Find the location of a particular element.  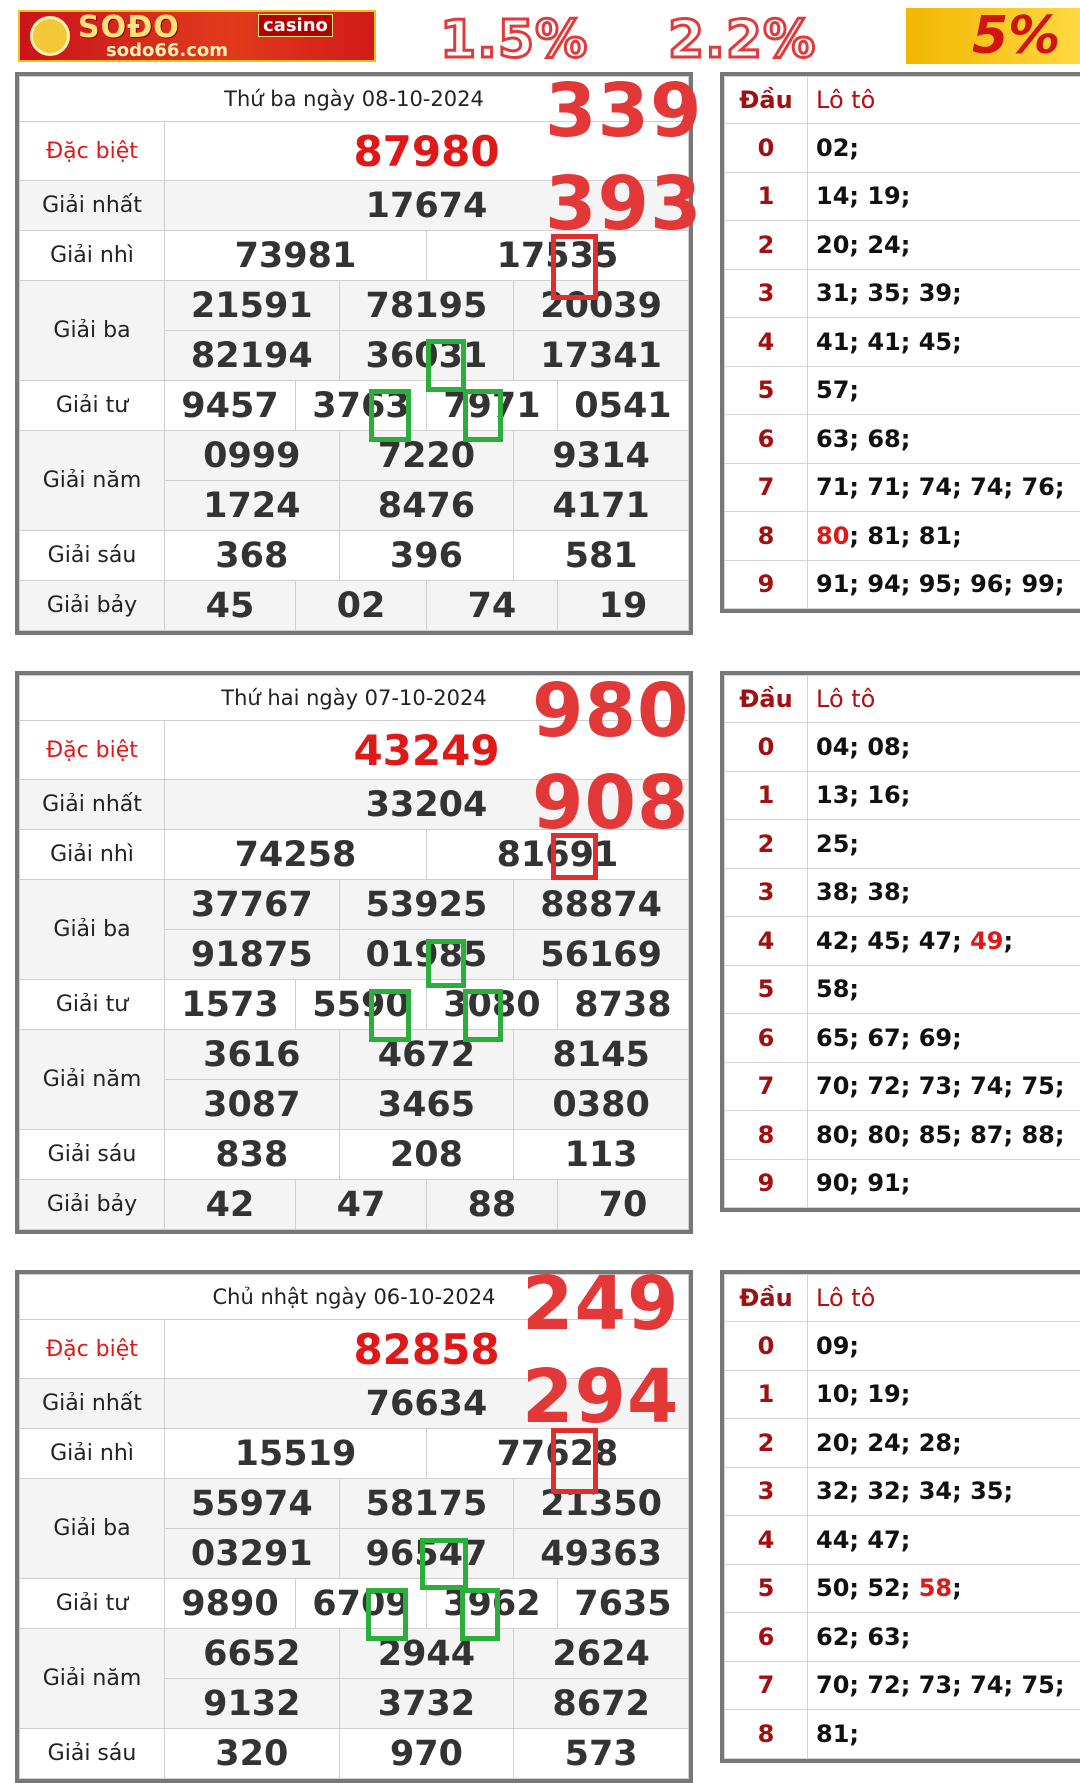

loto-number: 42 is located at coordinates (832, 941).